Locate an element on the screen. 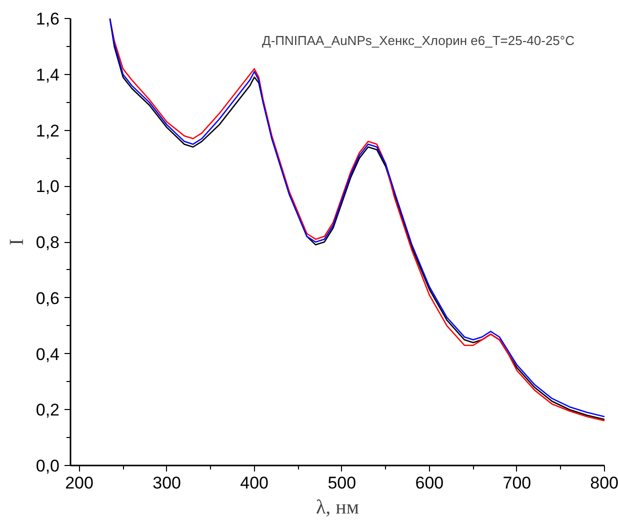 The image size is (618, 521). y-tick-label: 0,4 is located at coordinates (48, 354).